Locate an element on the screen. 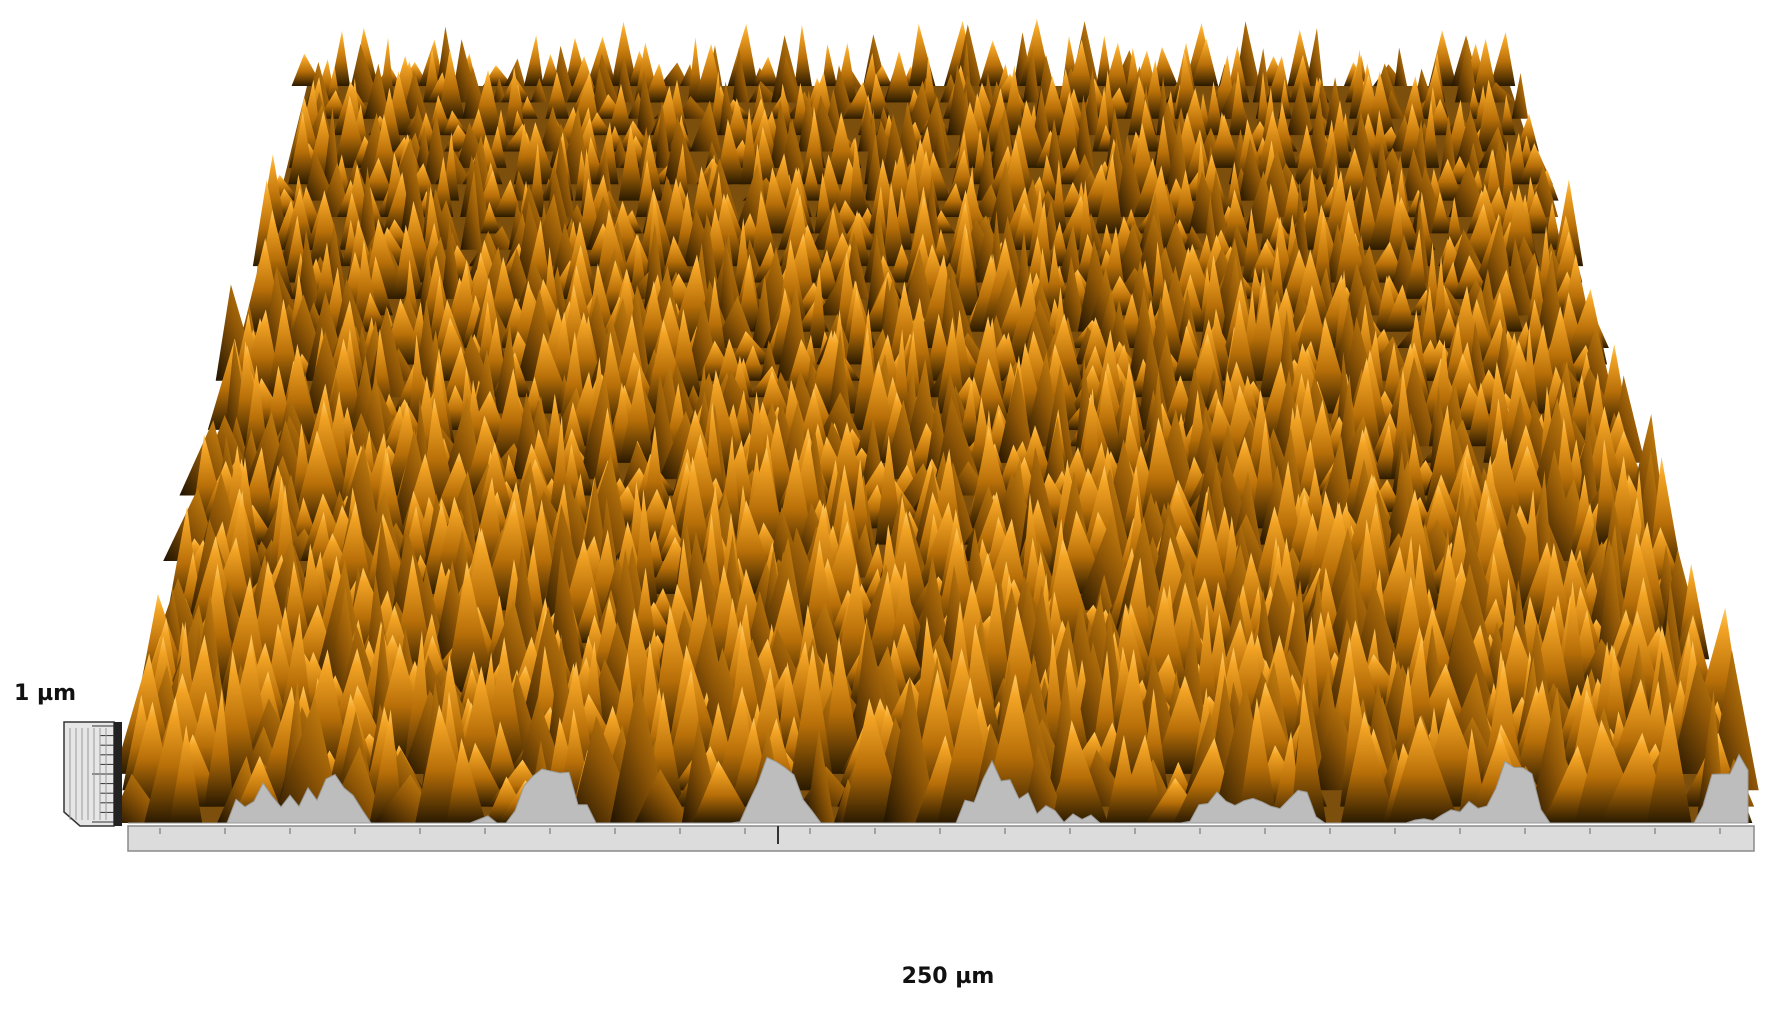  cross-section-profile is located at coordinates (938, 788).